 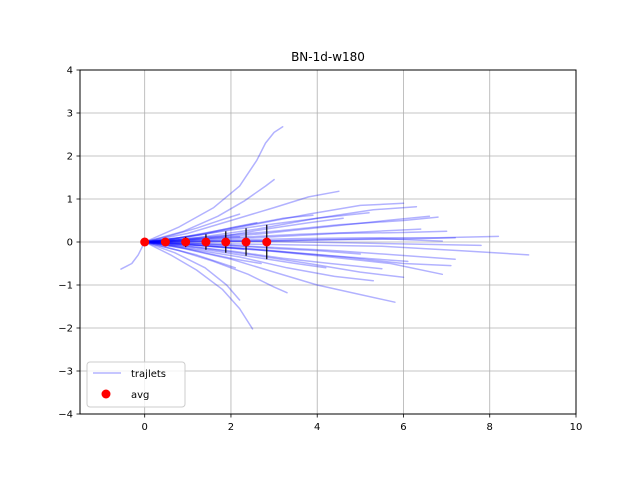 I want to click on y-tick-label: 1, so click(x=70, y=200).